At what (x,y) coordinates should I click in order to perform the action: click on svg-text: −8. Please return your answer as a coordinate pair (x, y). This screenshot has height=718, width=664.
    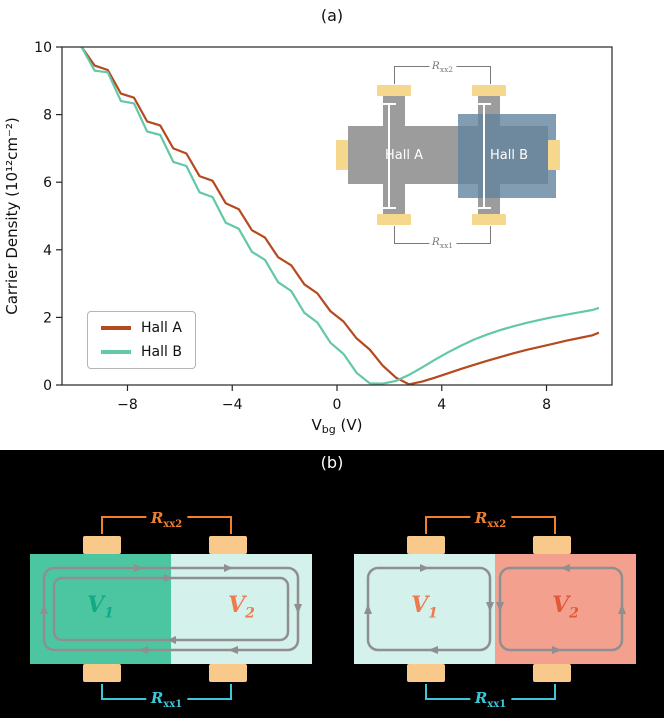
    Looking at the image, I should click on (127, 405).